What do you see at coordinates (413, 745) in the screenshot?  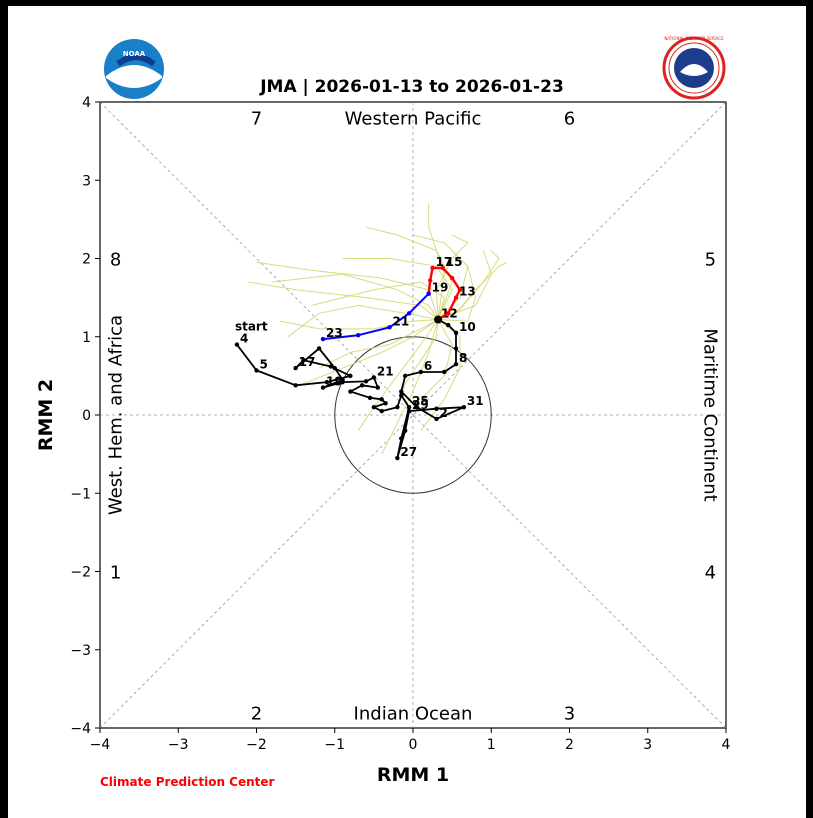 I see `x-tick-label: 0` at bounding box center [413, 745].